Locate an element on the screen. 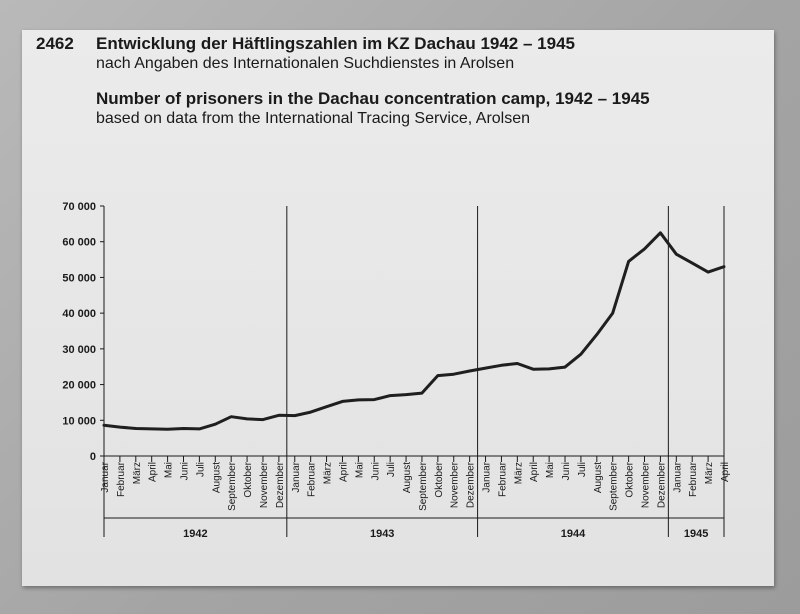 The height and width of the screenshot is (614, 800). y-tick-label: 40 000 is located at coordinates (79, 314).